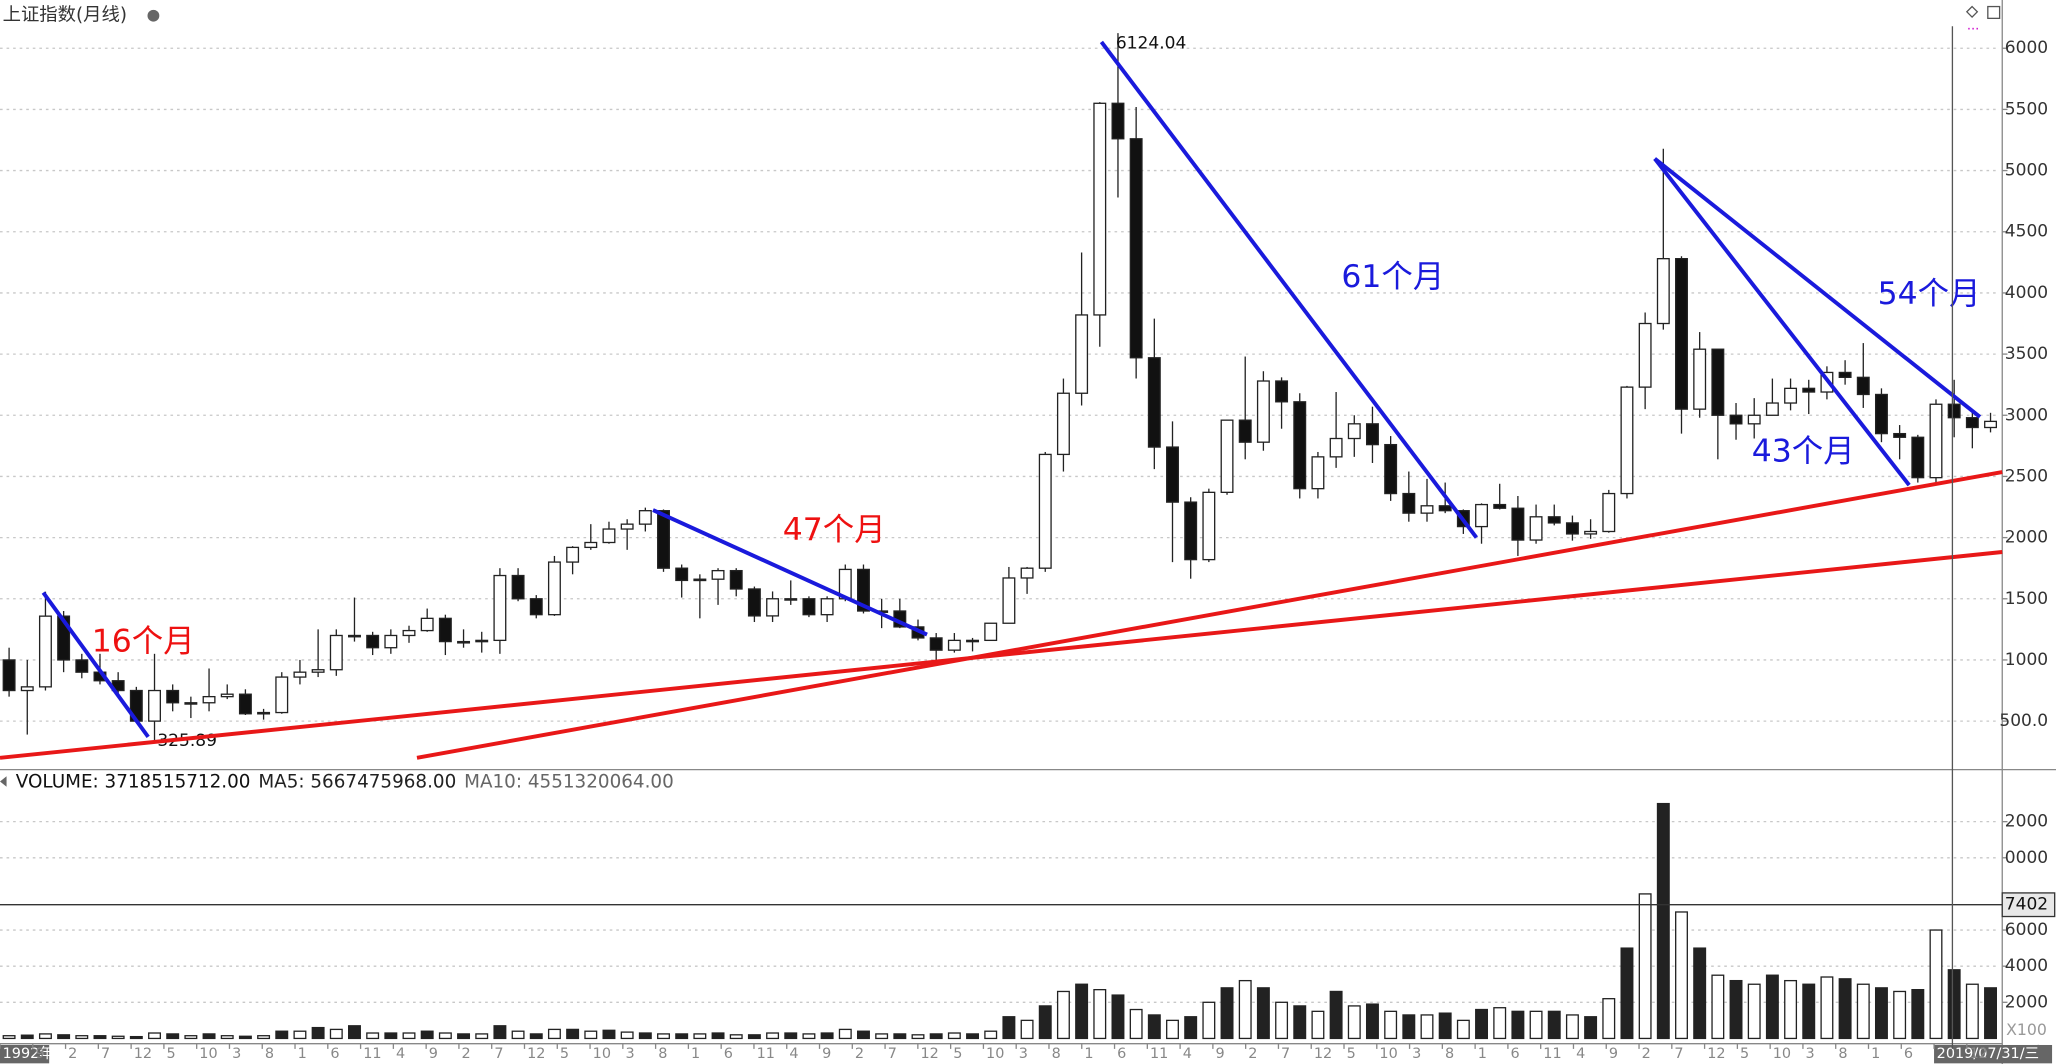  What do you see at coordinates (2026, 930) in the screenshot?
I see `y-tick-label: 6000` at bounding box center [2026, 930].